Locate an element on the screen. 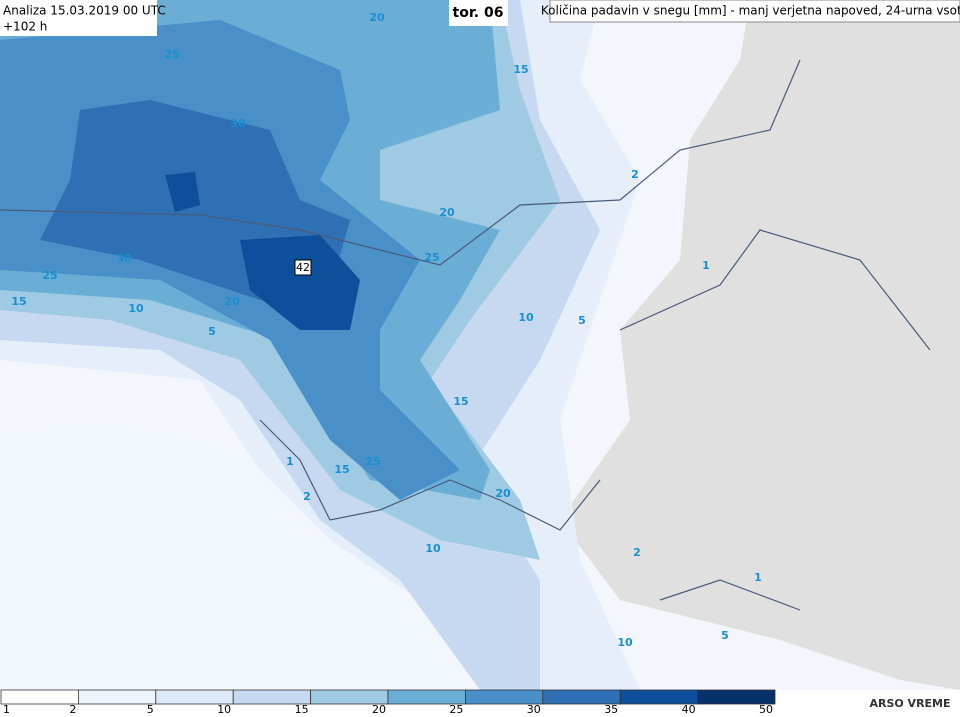 The height and width of the screenshot is (717, 960). legend-label: 2 is located at coordinates (72, 709).